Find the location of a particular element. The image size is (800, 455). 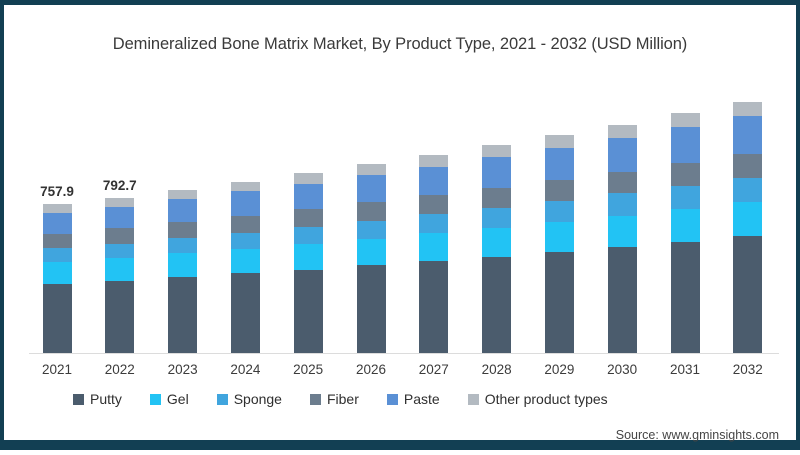

bar-segment-fiber-2023 is located at coordinates (183, 230).